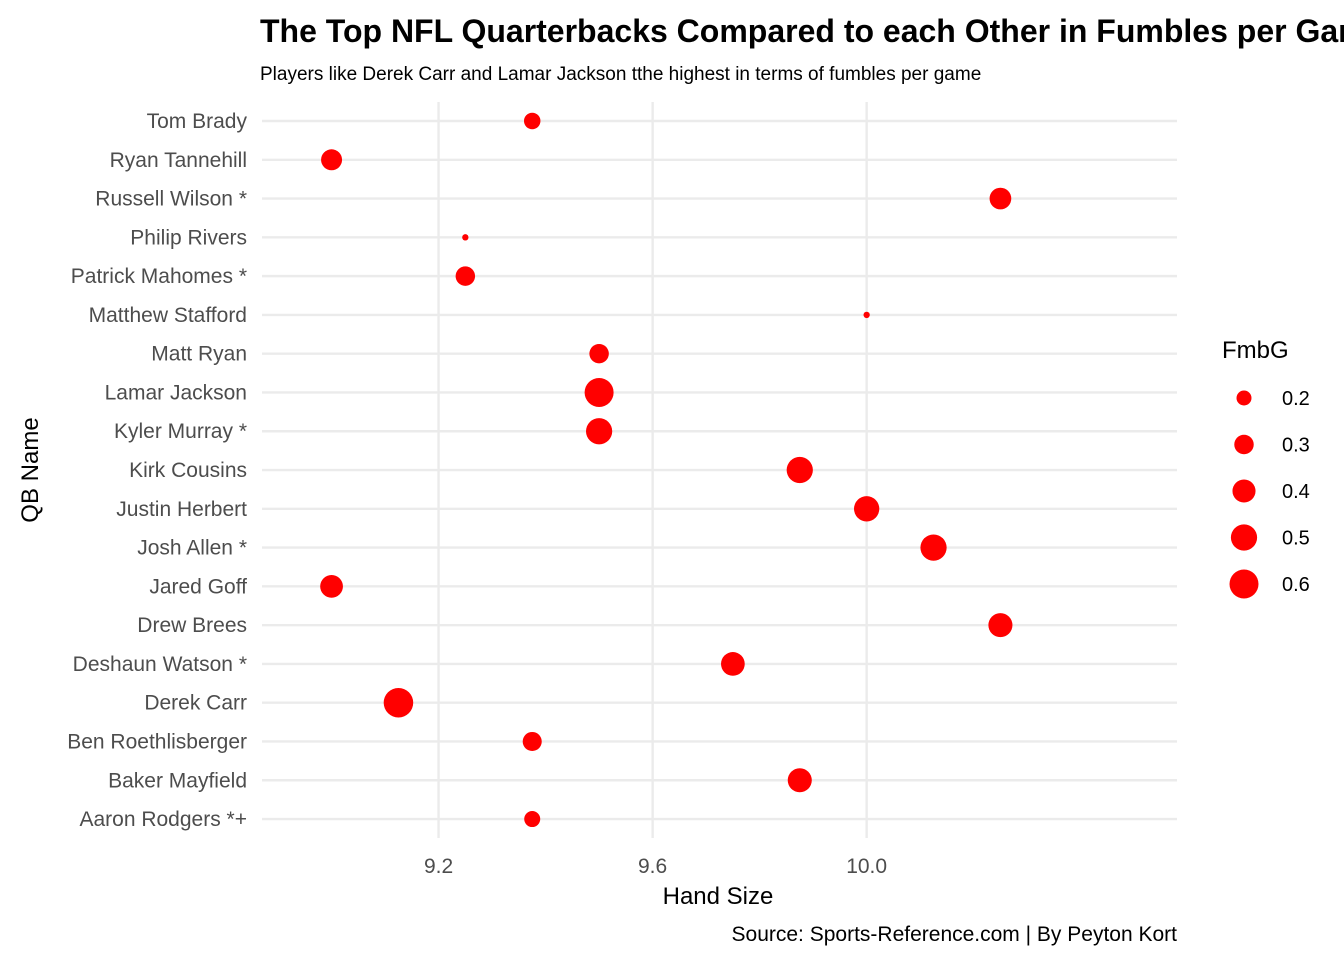 This screenshot has width=1344, height=960. I want to click on y-tick-label-derek-carr: Derek Carr, so click(195, 703).